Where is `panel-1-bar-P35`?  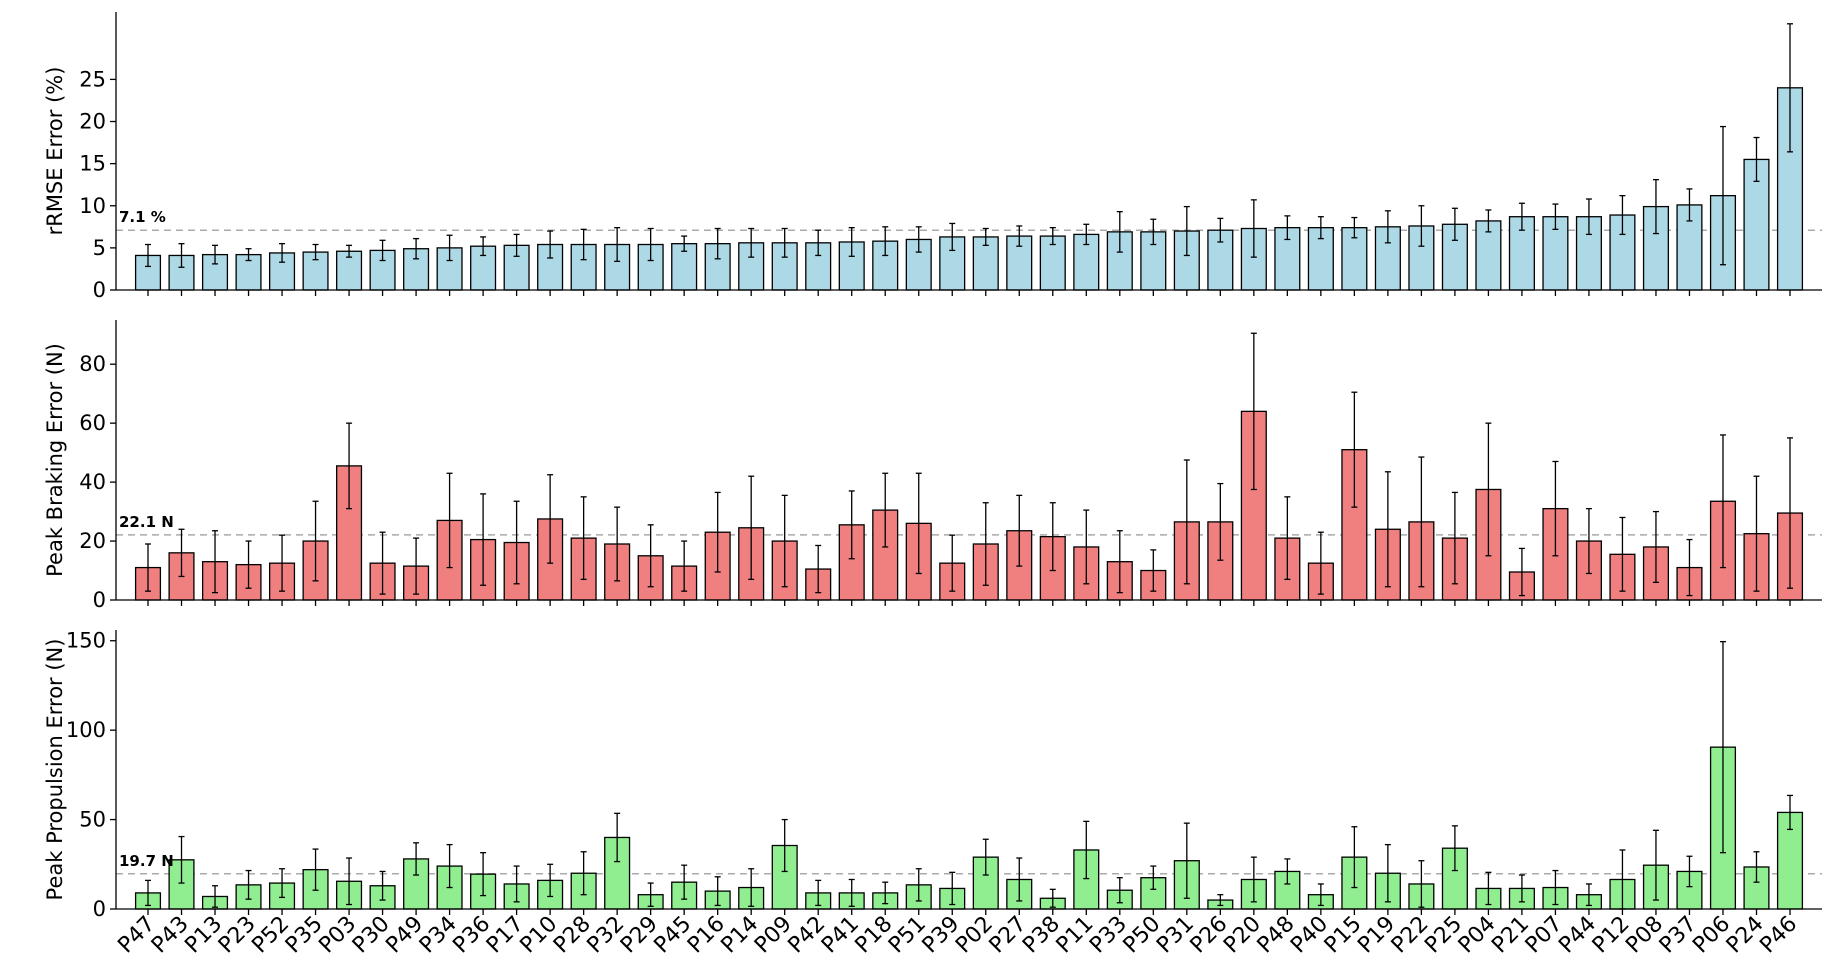
panel-1-bar-P35 is located at coordinates (315, 271).